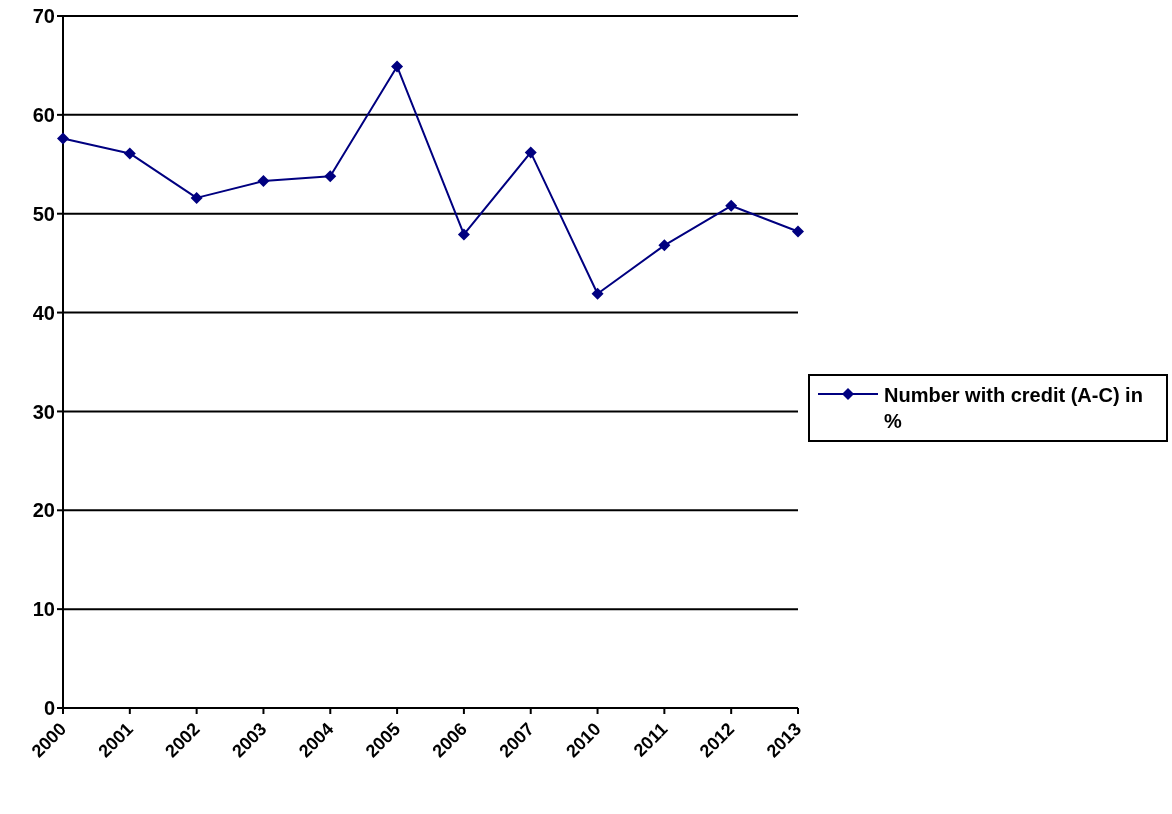 This screenshot has height=814, width=1172. What do you see at coordinates (43, 114) in the screenshot?
I see `y-tick-label: 60` at bounding box center [43, 114].